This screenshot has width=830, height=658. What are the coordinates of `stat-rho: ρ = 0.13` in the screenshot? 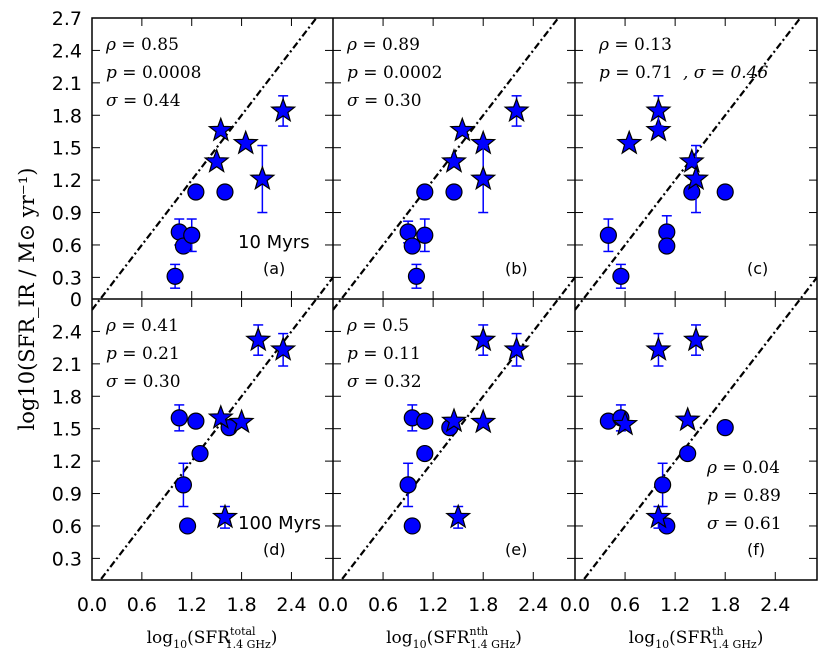 It's located at (635, 45).